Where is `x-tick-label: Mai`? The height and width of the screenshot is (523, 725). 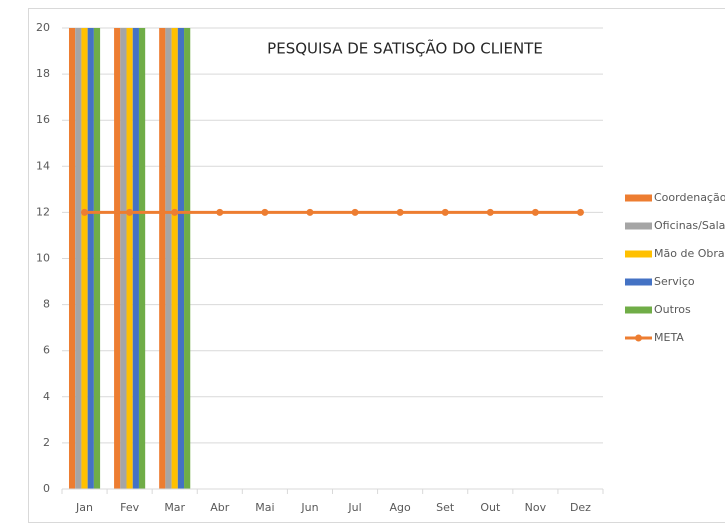
x-tick-label: Mai is located at coordinates (264, 507).